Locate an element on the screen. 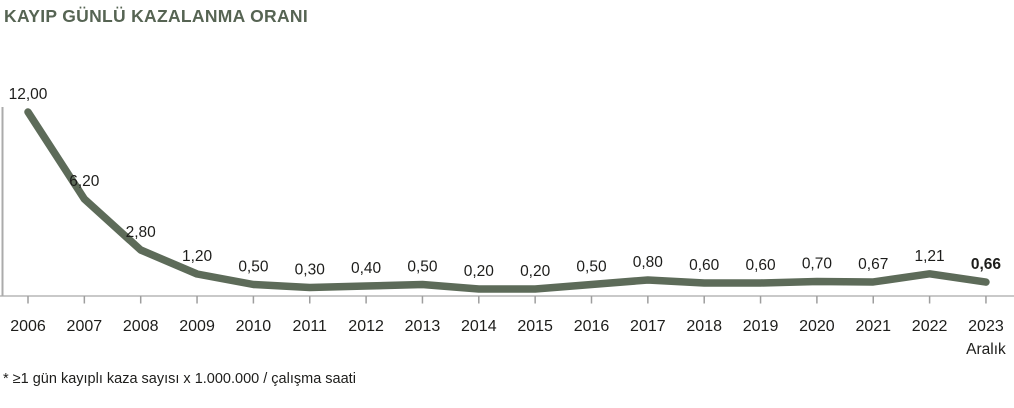 This screenshot has width=1014, height=408. year-label: 2006 is located at coordinates (28, 326).